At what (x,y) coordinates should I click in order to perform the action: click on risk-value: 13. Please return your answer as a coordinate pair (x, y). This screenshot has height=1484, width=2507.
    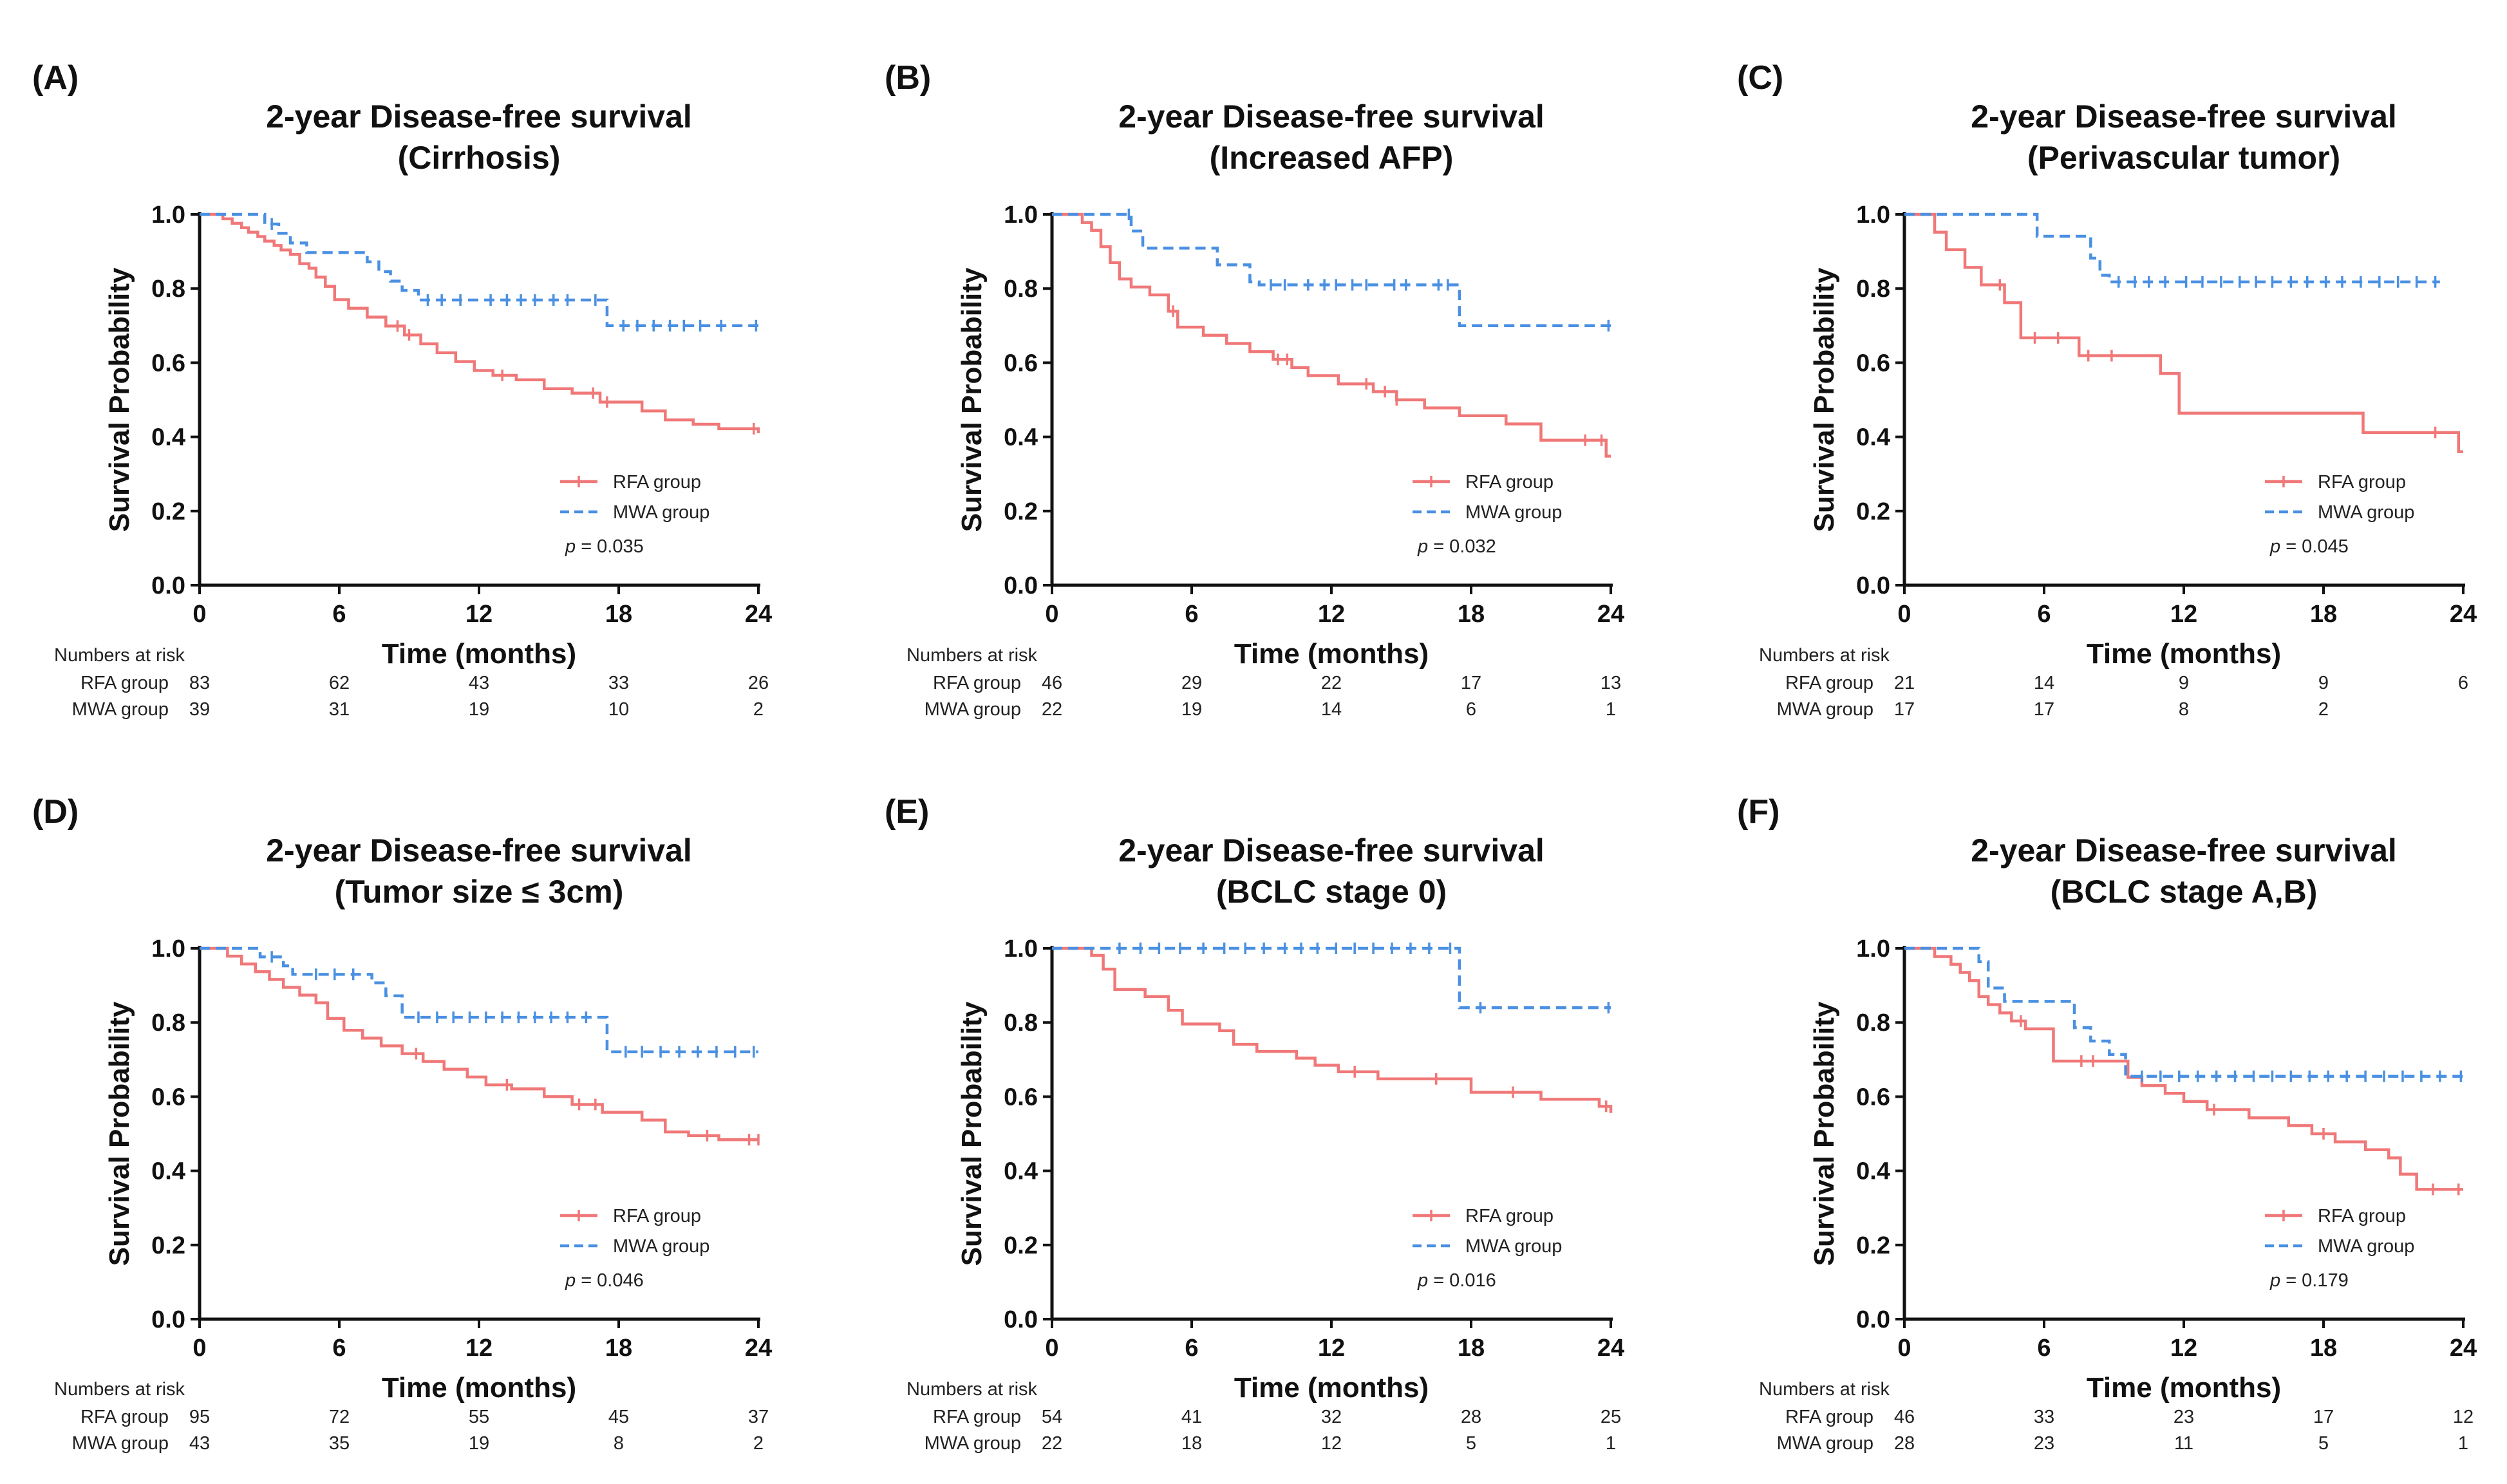
    Looking at the image, I should click on (1611, 683).